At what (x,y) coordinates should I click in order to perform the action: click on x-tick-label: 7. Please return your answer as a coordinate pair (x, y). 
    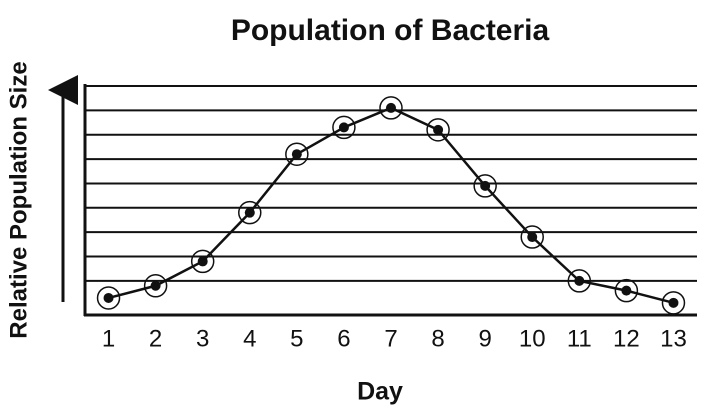
    Looking at the image, I should click on (390, 338).